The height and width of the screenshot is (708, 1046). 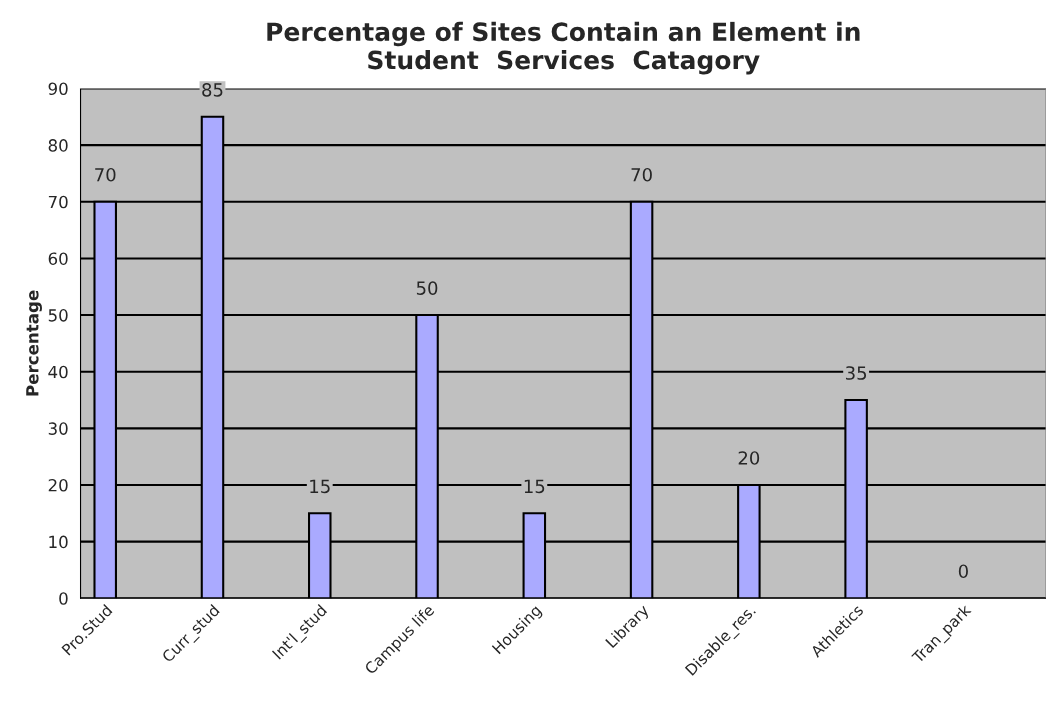 I want to click on y-tick-label: 70, so click(x=58, y=202).